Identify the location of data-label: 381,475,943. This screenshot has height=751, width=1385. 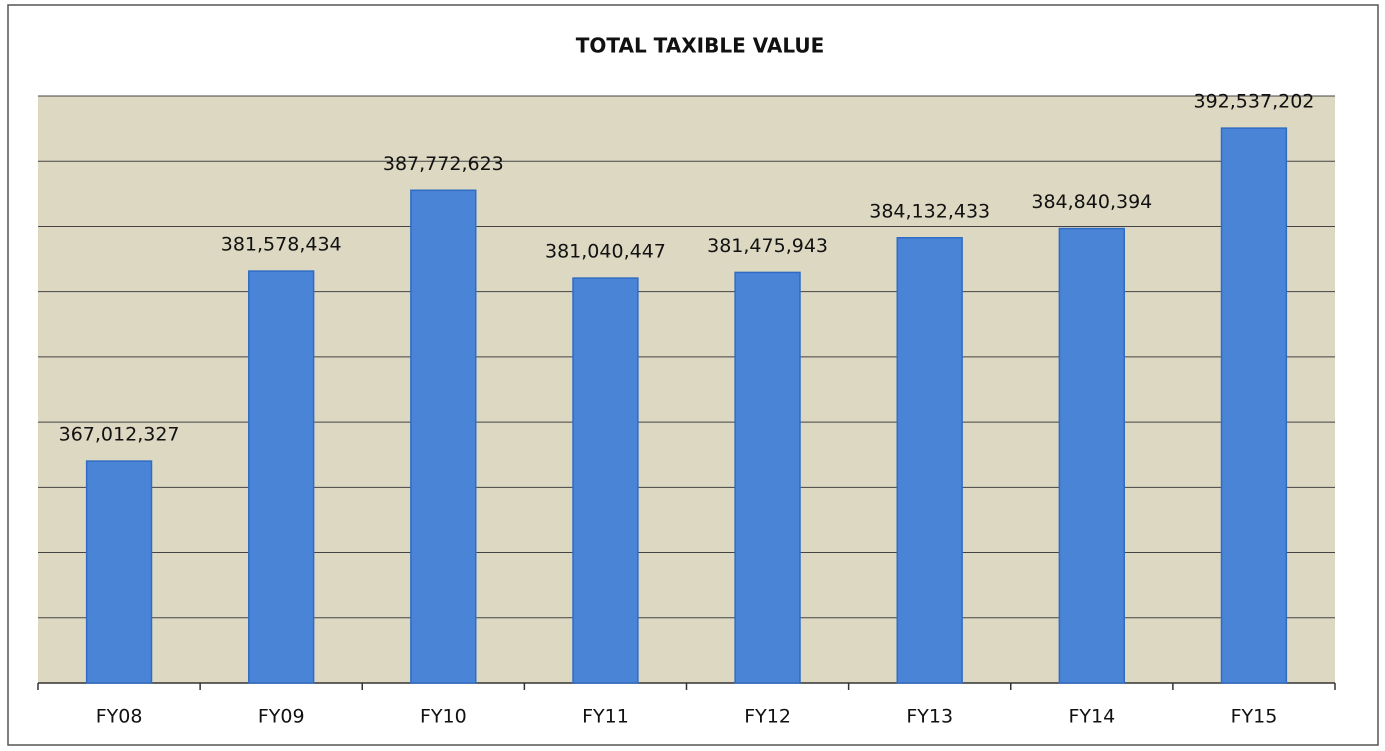
(767, 246).